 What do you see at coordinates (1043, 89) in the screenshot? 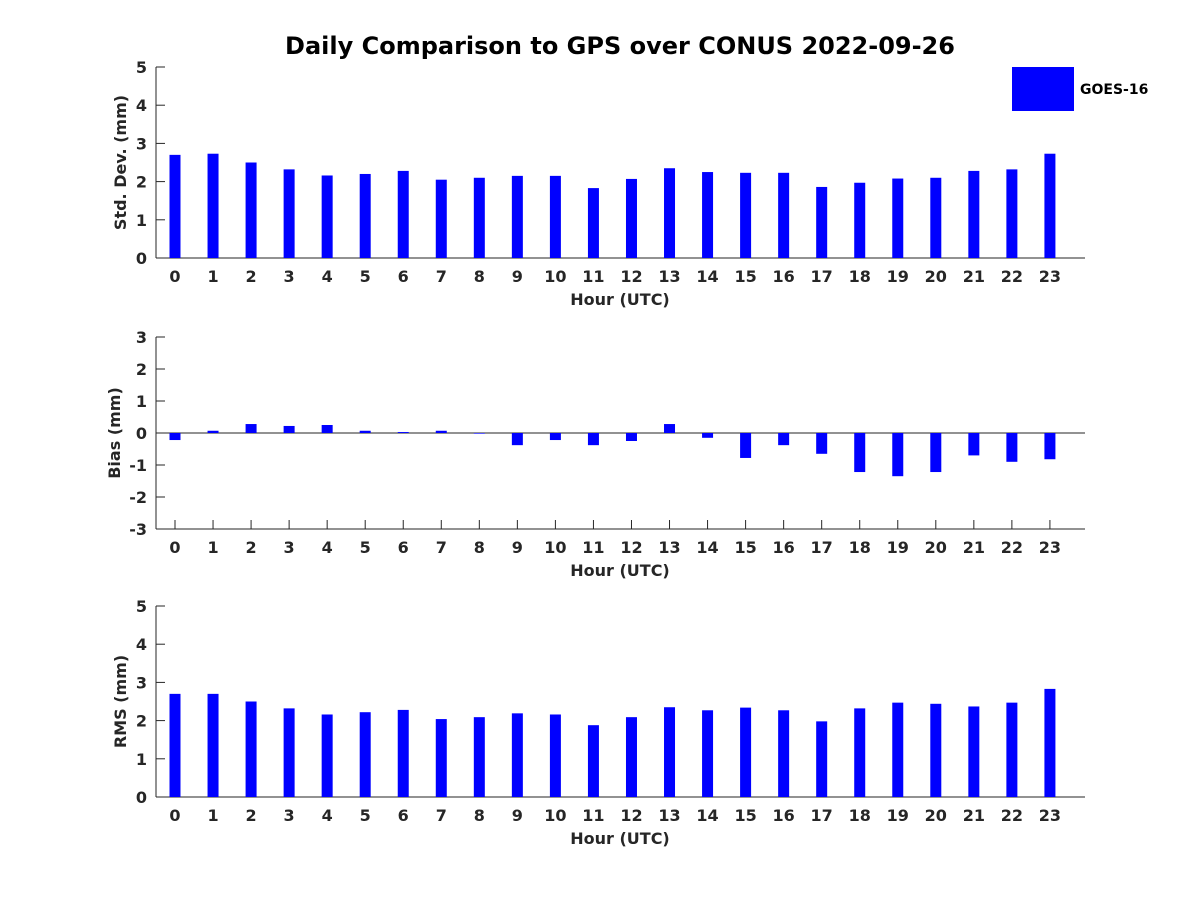
I see `legend-swatch` at bounding box center [1043, 89].